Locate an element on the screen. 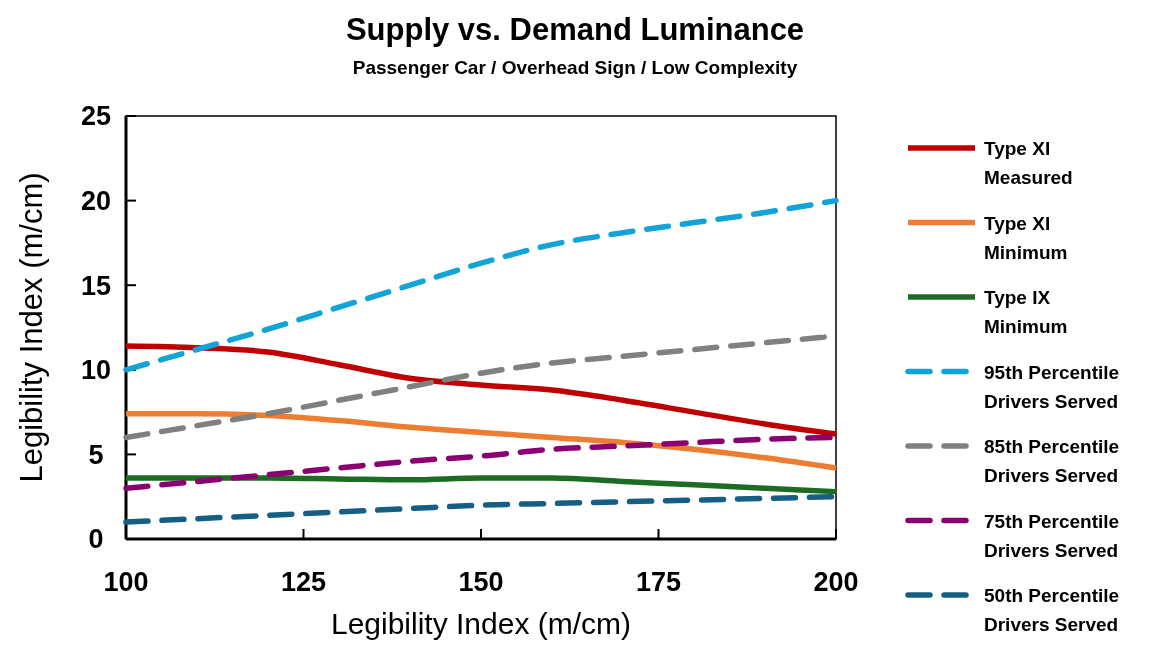 The width and height of the screenshot is (1154, 649). x-tick-label: 150 is located at coordinates (481, 582).